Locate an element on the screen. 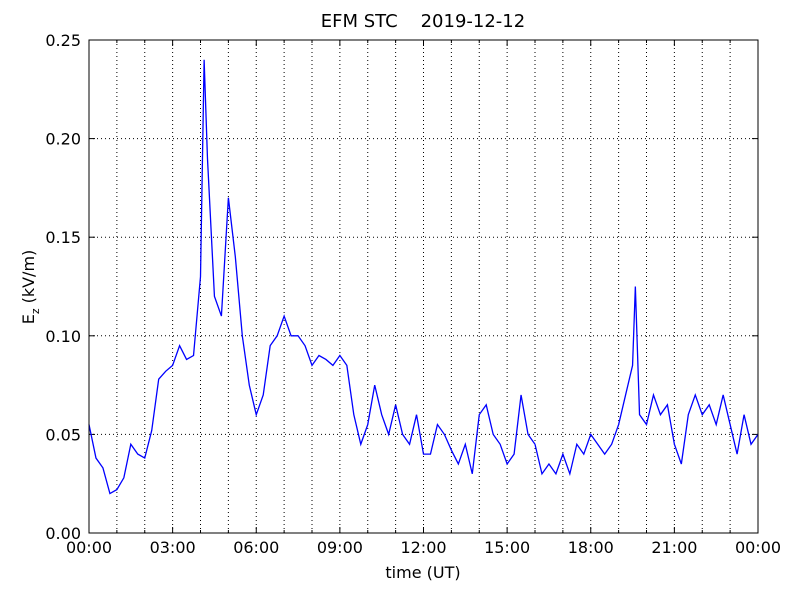 The height and width of the screenshot is (600, 800). y-axis-label: Ez (kV/m) is located at coordinates (30, 287).